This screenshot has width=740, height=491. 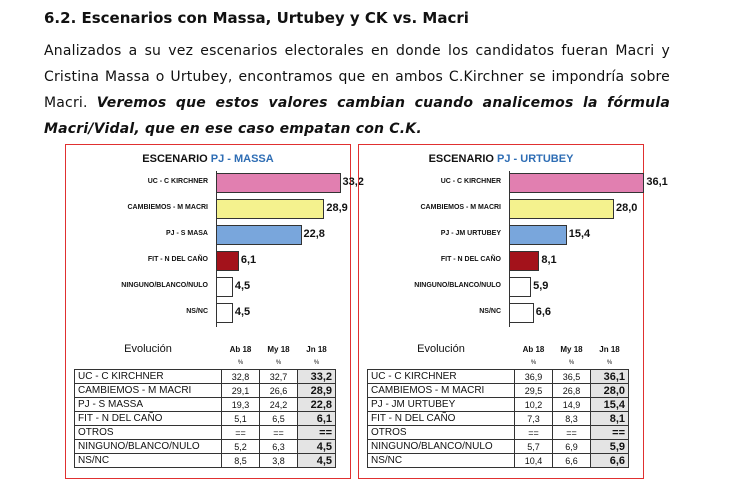 What do you see at coordinates (337, 208) in the screenshot?
I see `bar-value-label: 28,9` at bounding box center [337, 208].